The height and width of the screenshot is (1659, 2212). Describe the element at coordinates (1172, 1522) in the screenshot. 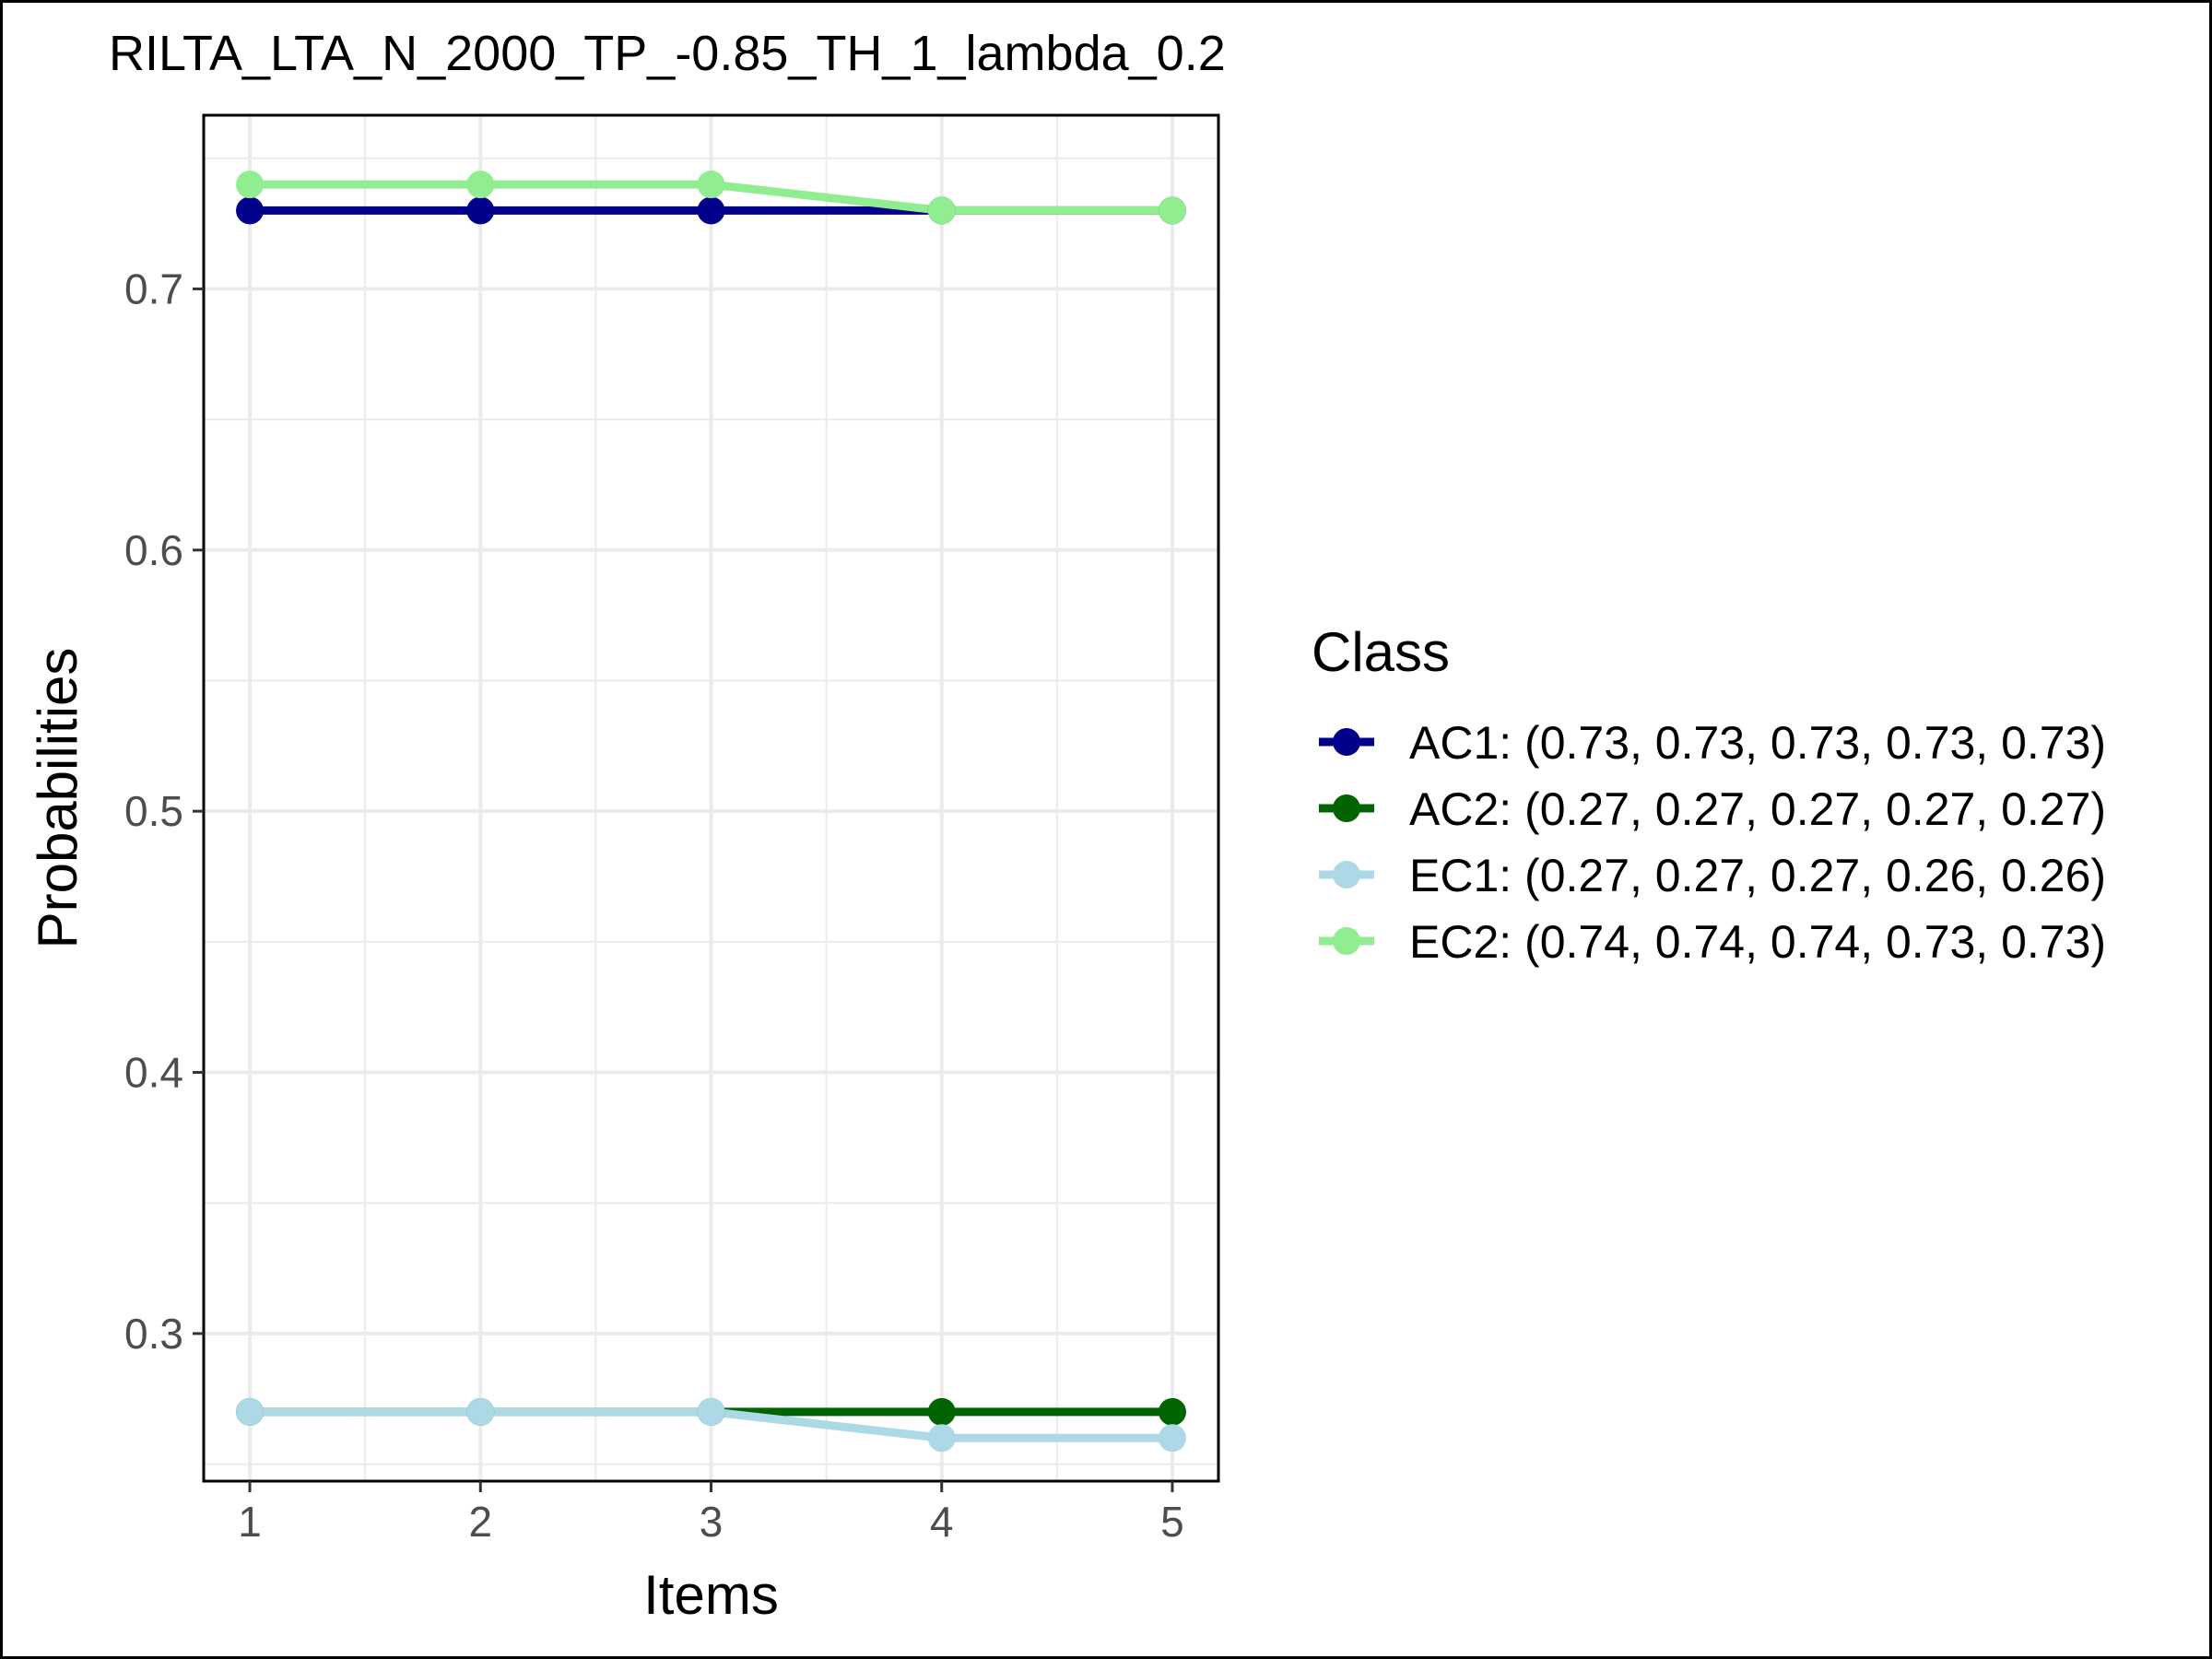

I see `x-tick-label: 5` at that location.